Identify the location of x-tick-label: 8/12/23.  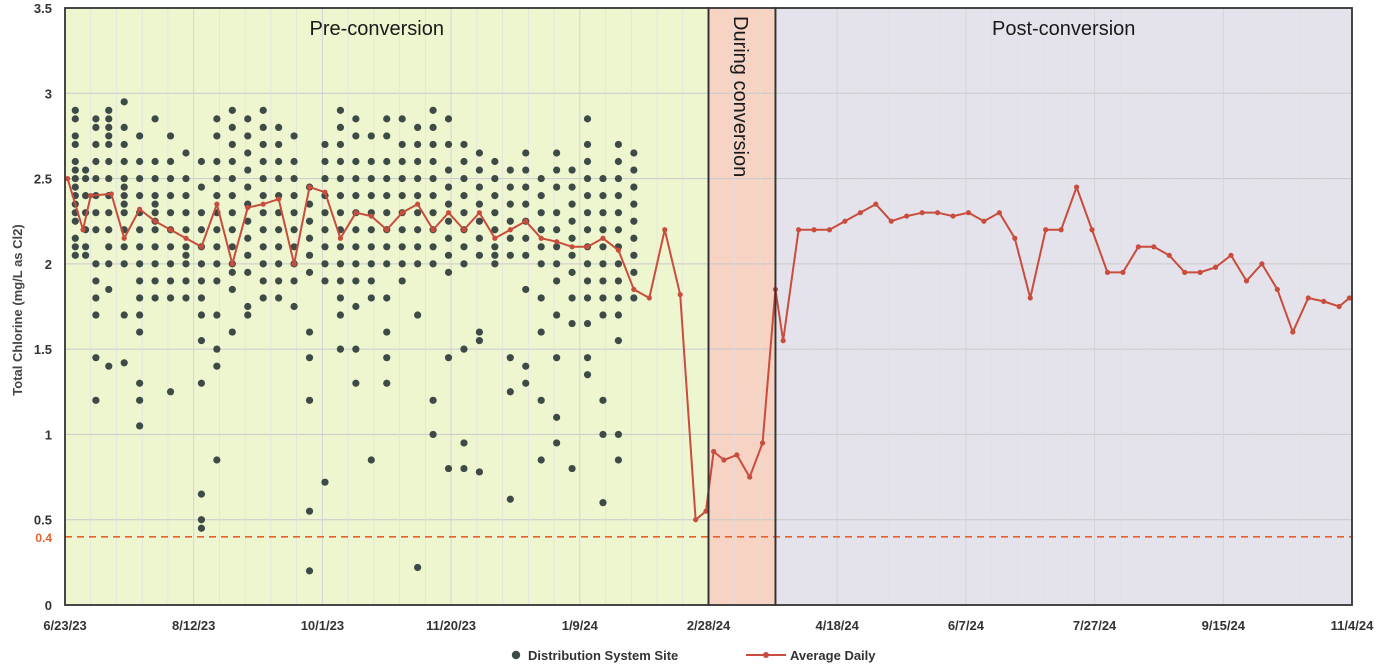
(193, 625).